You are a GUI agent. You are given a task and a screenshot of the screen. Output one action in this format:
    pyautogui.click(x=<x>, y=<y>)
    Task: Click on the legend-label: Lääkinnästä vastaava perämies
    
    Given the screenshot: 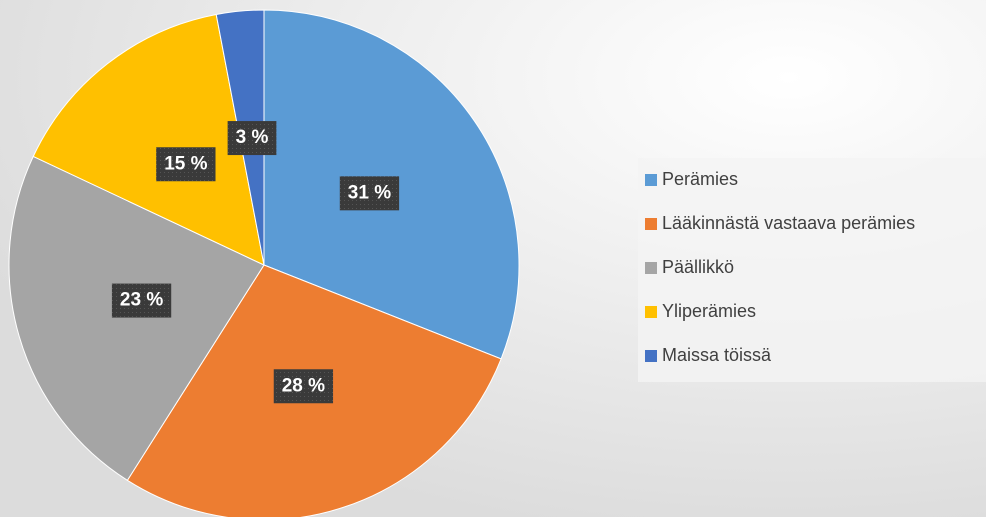 What is the action you would take?
    pyautogui.click(x=788, y=223)
    